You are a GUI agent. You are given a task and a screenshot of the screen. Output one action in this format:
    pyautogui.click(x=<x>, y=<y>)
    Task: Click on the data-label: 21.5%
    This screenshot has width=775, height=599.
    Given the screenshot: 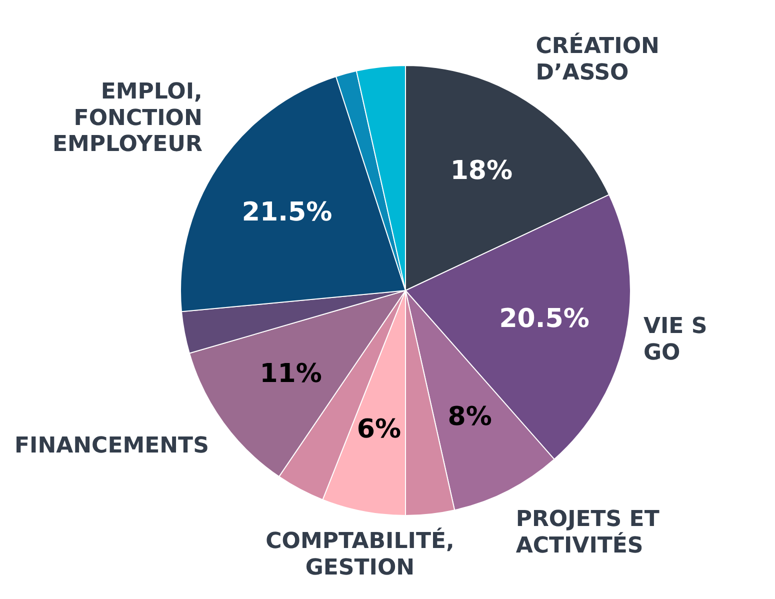 What is the action you would take?
    pyautogui.click(x=287, y=213)
    